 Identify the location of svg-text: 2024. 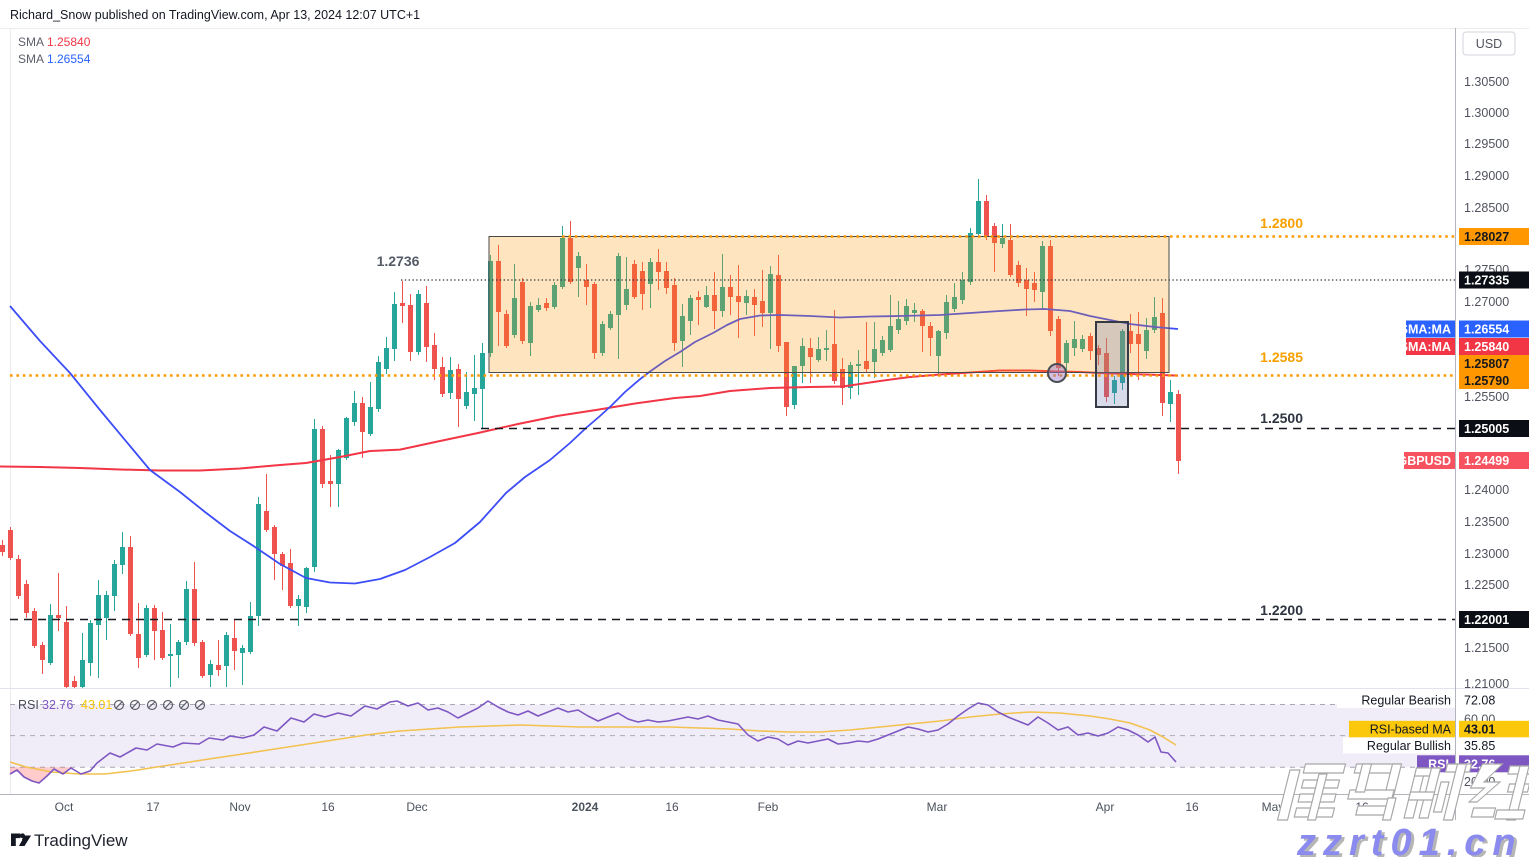
(585, 807).